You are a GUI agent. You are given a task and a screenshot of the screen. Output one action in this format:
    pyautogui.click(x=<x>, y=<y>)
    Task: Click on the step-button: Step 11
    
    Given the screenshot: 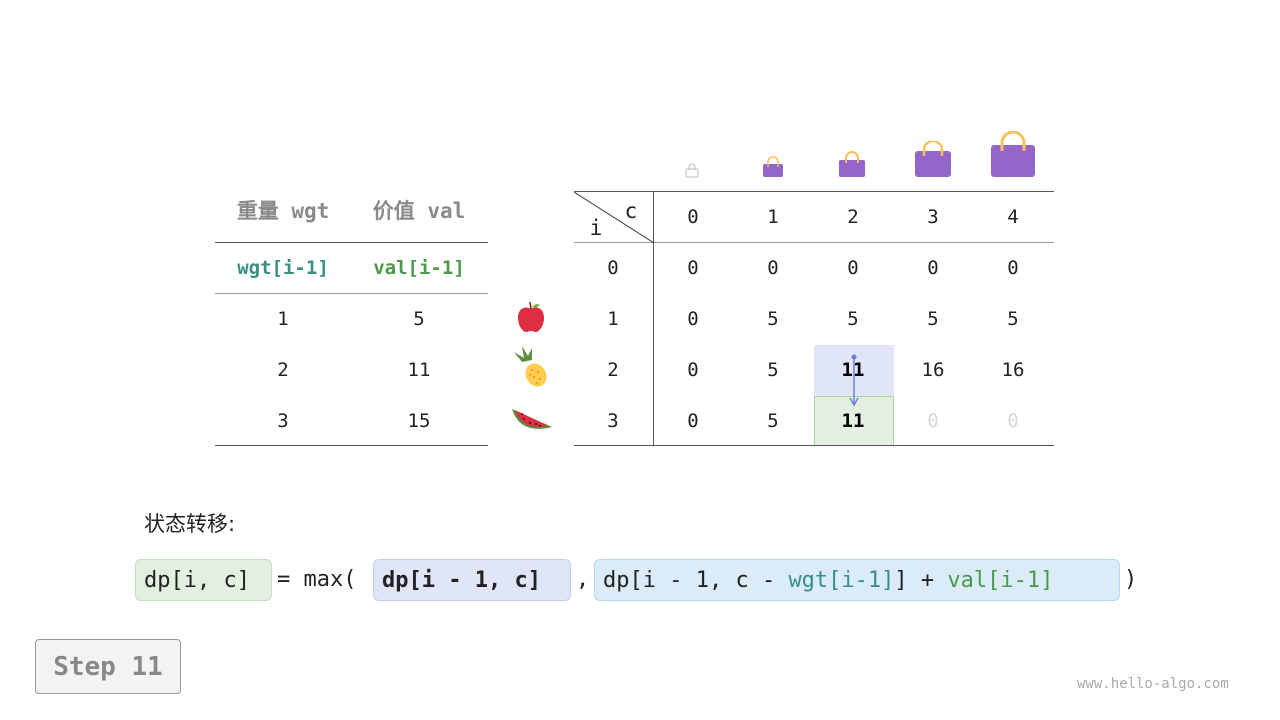 What is the action you would take?
    pyautogui.click(x=108, y=666)
    